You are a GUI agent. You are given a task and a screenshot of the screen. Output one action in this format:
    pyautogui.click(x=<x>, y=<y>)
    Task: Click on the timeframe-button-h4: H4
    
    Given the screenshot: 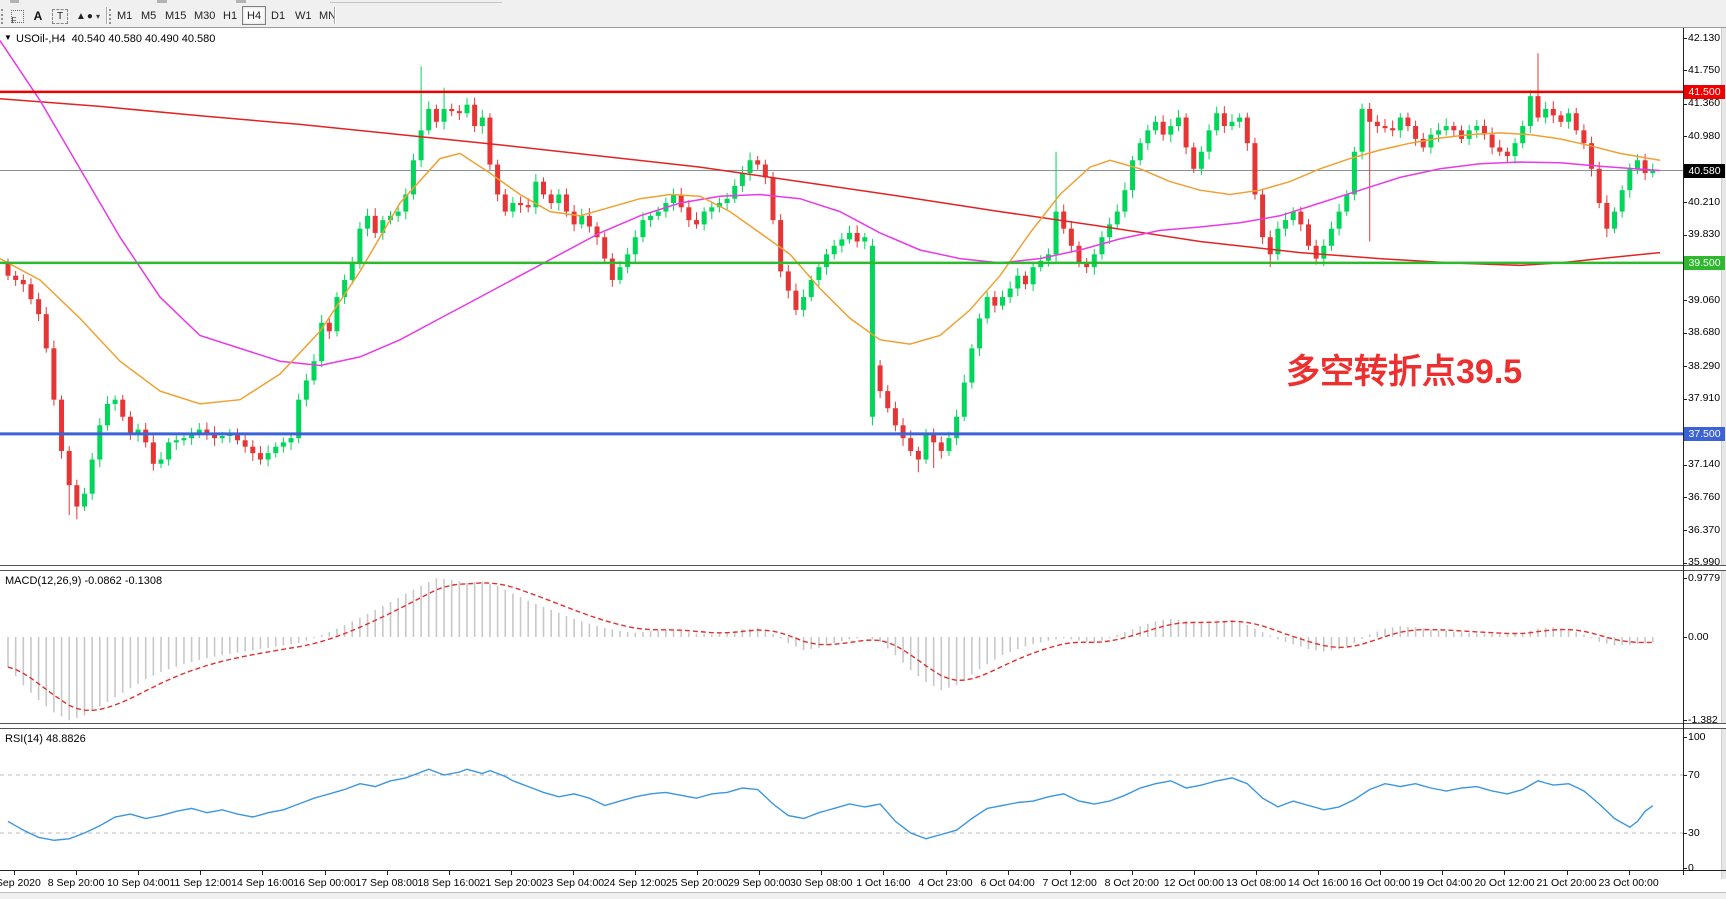 What is the action you would take?
    pyautogui.click(x=254, y=15)
    